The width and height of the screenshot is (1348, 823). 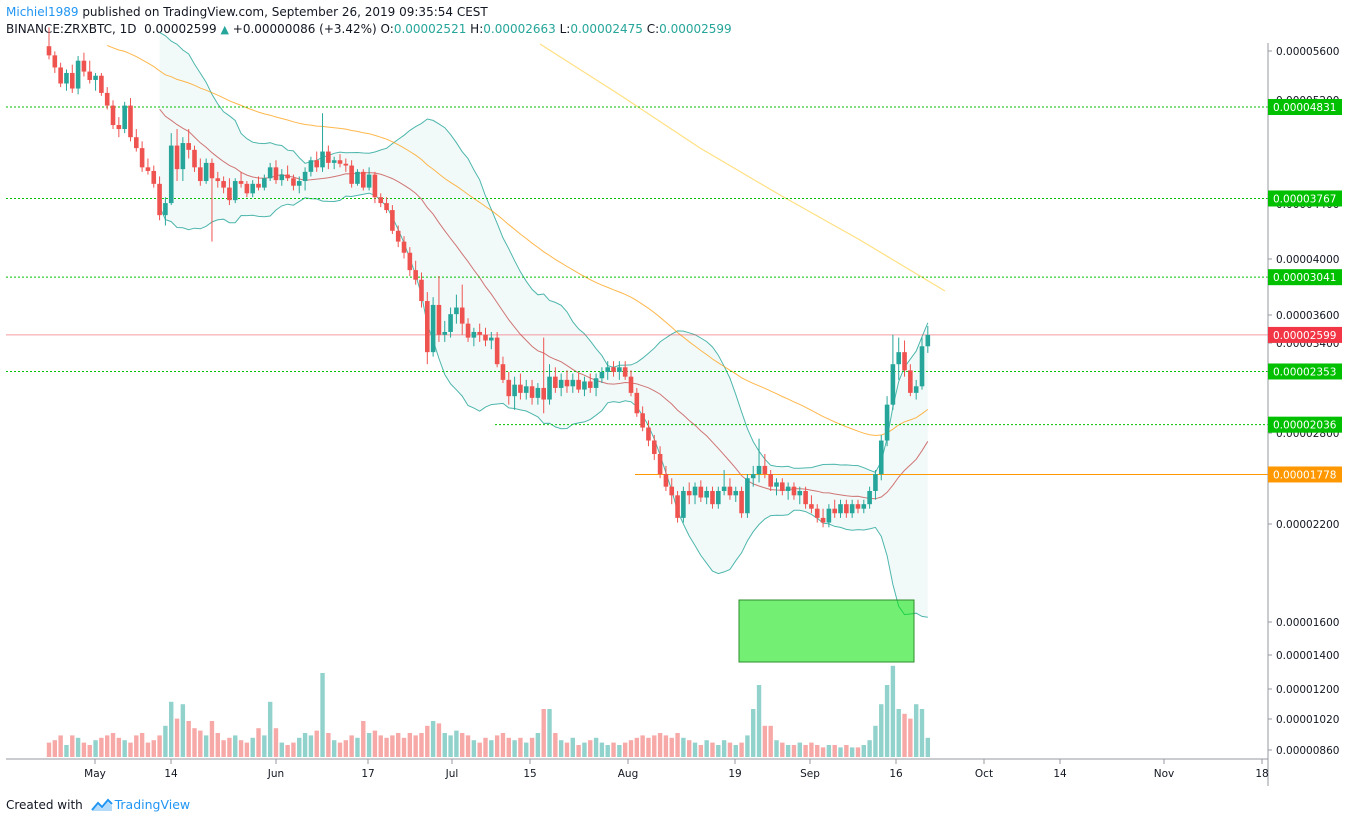 I want to click on level-label: 0.00002036, so click(x=1305, y=426).